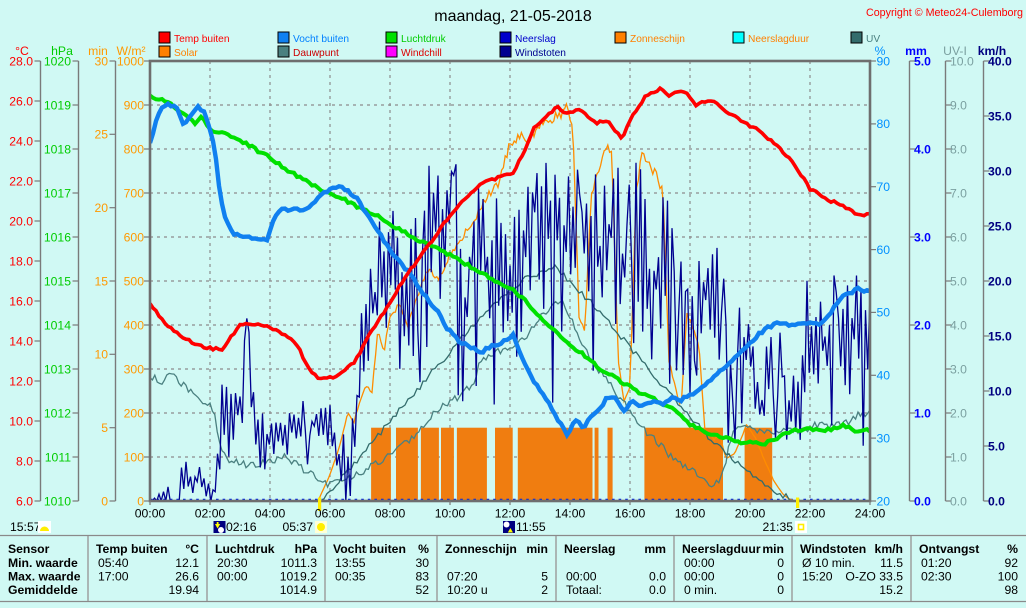 This screenshot has width=1026, height=608. Describe the element at coordinates (922, 149) in the screenshot. I see `svg-text: 4.0` at that location.